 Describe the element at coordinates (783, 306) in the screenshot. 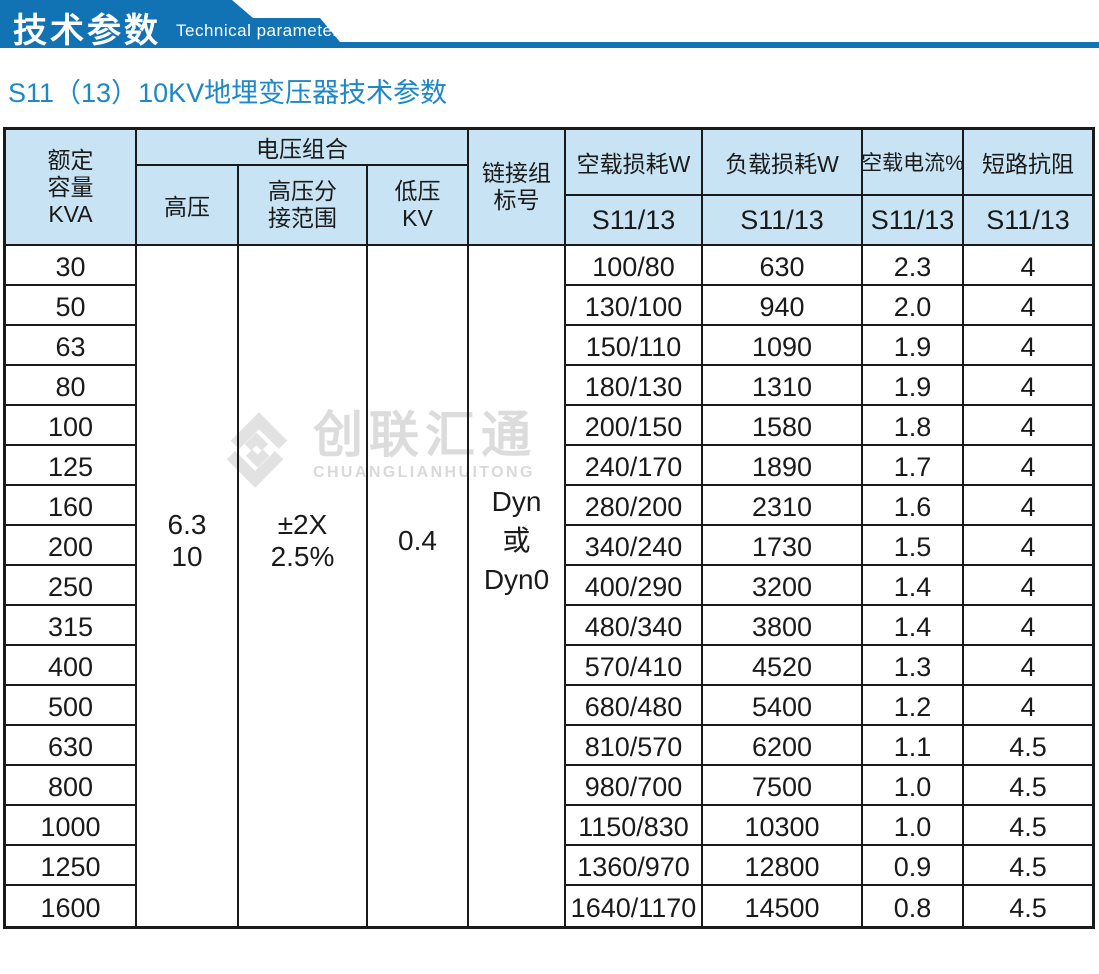

I see `load-loss-cell: 940` at that location.